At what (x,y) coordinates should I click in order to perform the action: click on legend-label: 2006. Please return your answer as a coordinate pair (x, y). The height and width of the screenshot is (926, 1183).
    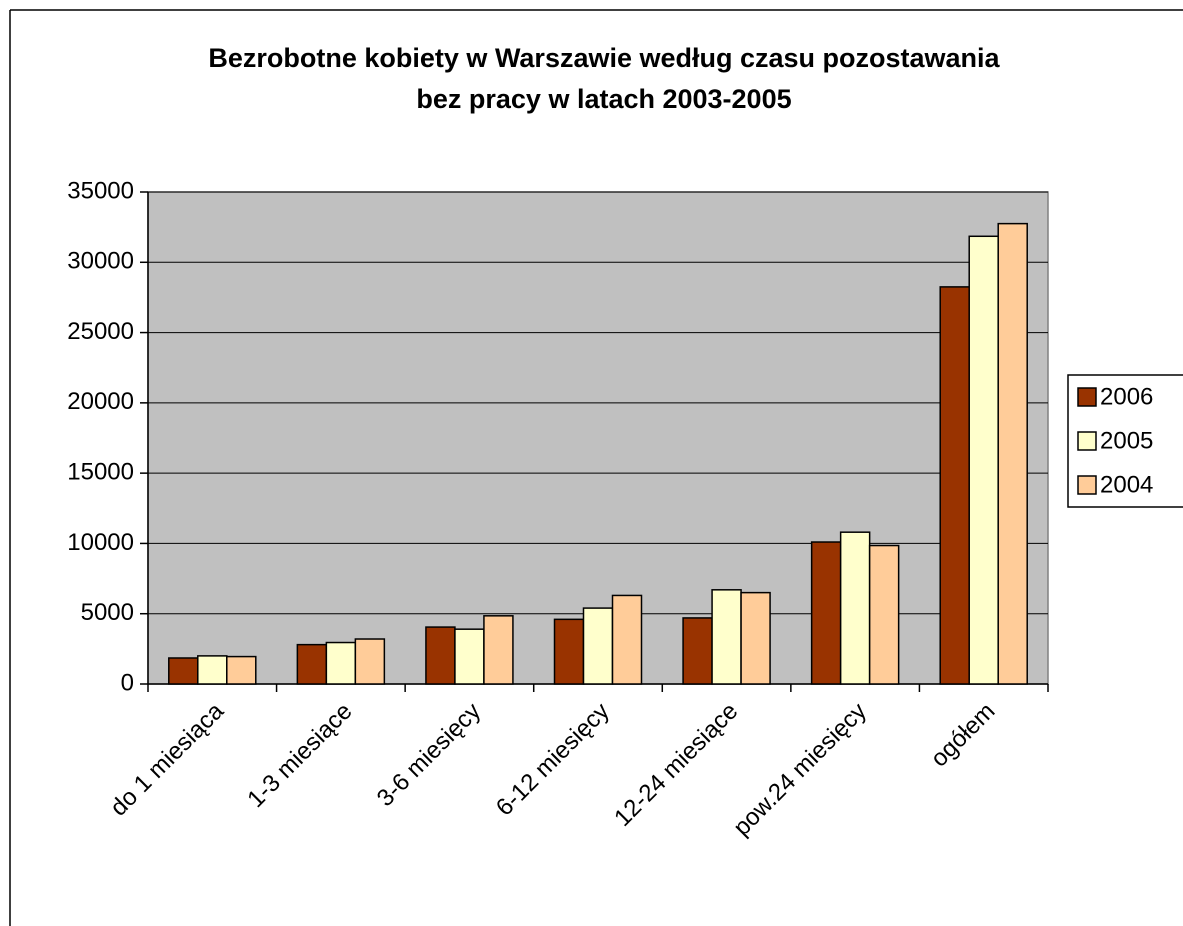
    Looking at the image, I should click on (1126, 396).